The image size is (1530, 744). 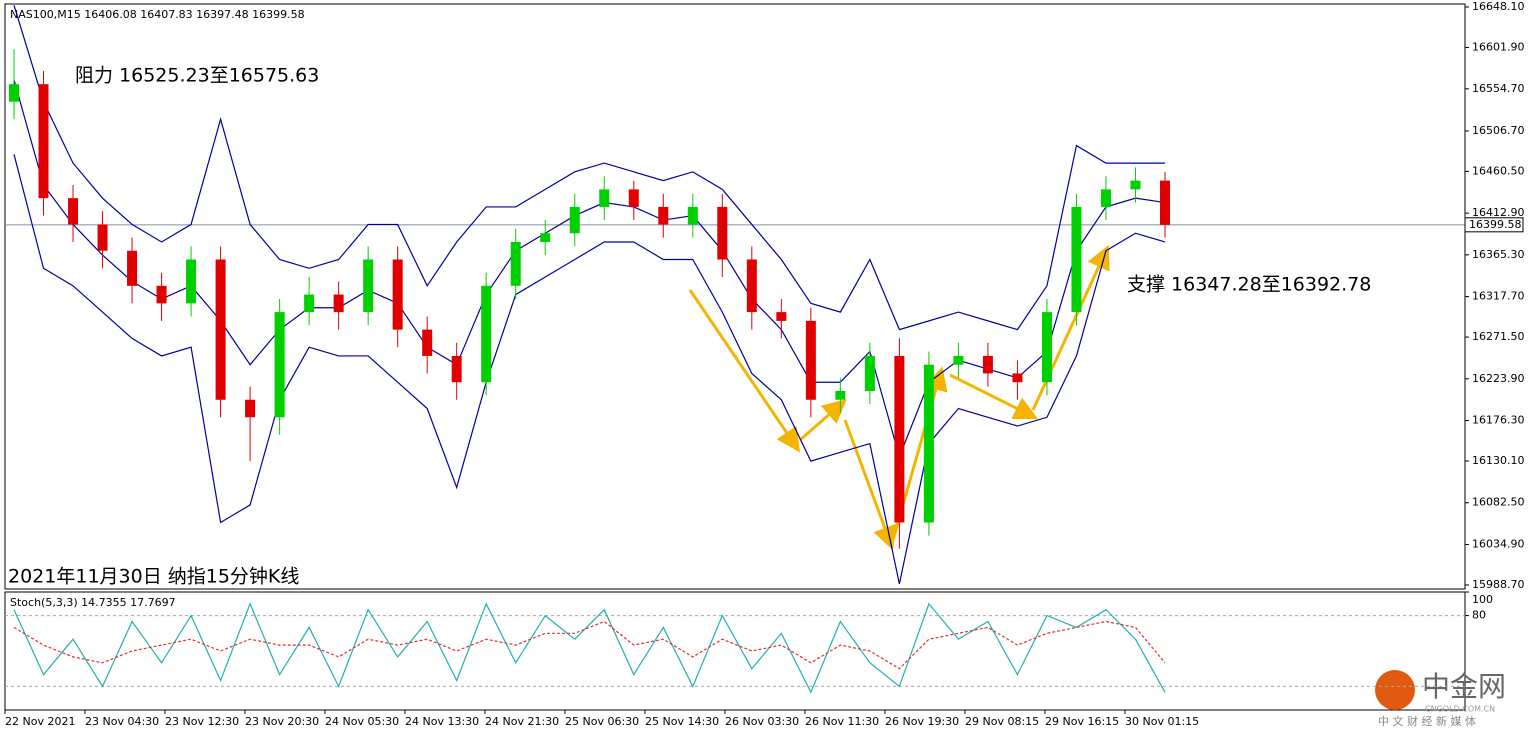 What do you see at coordinates (762, 721) in the screenshot?
I see `x-tick-label: 26 Nov 03:30` at bounding box center [762, 721].